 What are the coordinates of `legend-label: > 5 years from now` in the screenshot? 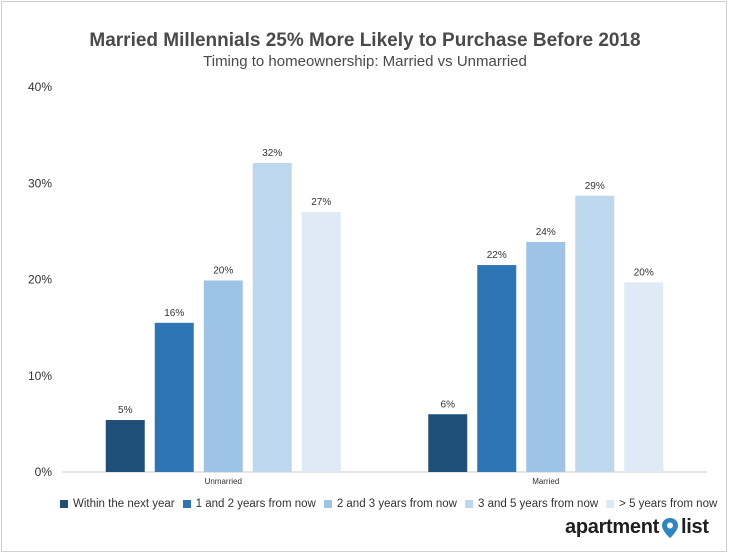 It's located at (668, 504).